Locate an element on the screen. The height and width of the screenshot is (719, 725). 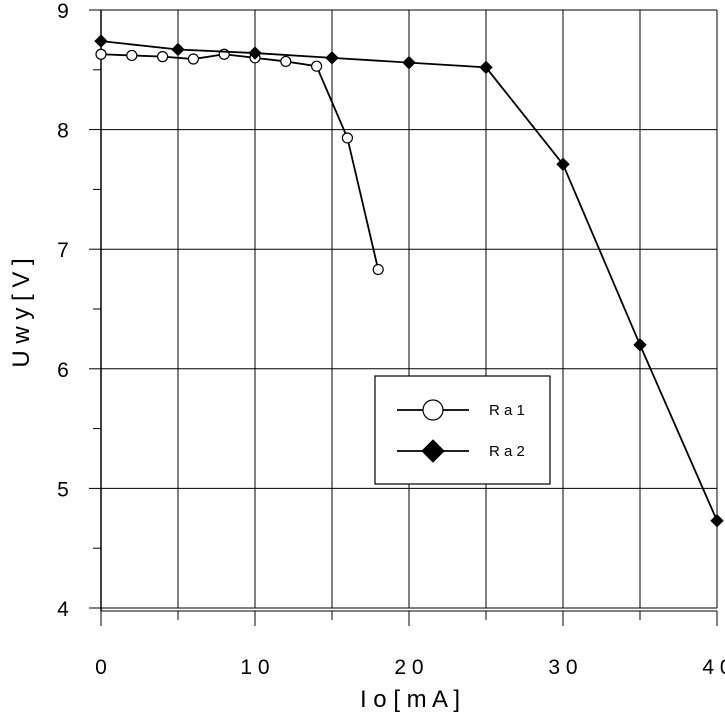
x-axis-title: I o [ m A ] is located at coordinates (410, 699).